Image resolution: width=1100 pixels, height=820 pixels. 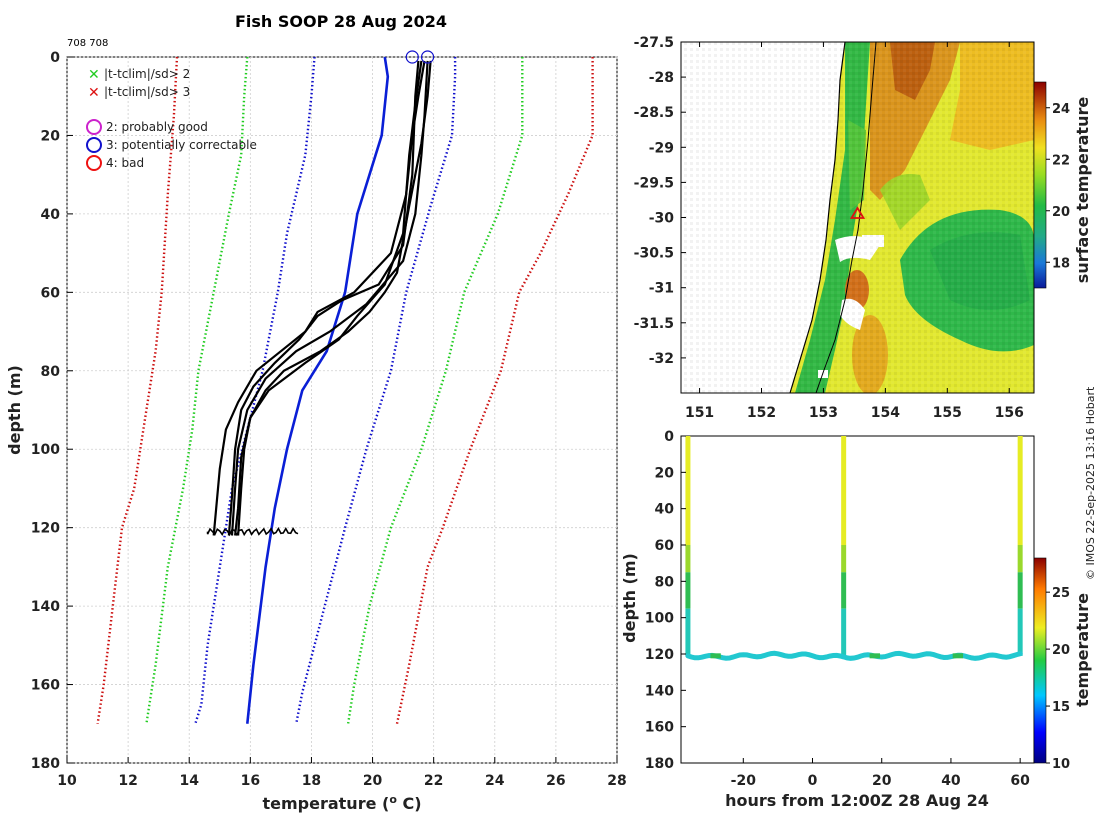 I want to click on series-mean-3sd, so click(x=137, y=390).